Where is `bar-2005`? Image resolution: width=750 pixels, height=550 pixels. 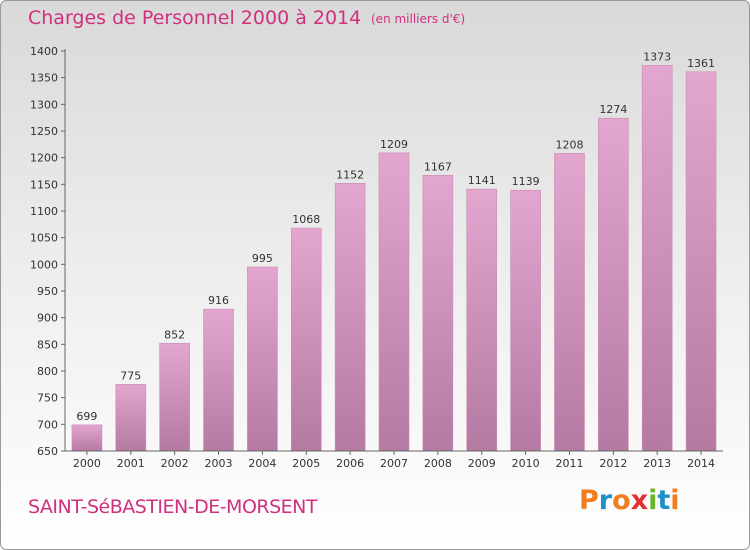
bar-2005 is located at coordinates (306, 339).